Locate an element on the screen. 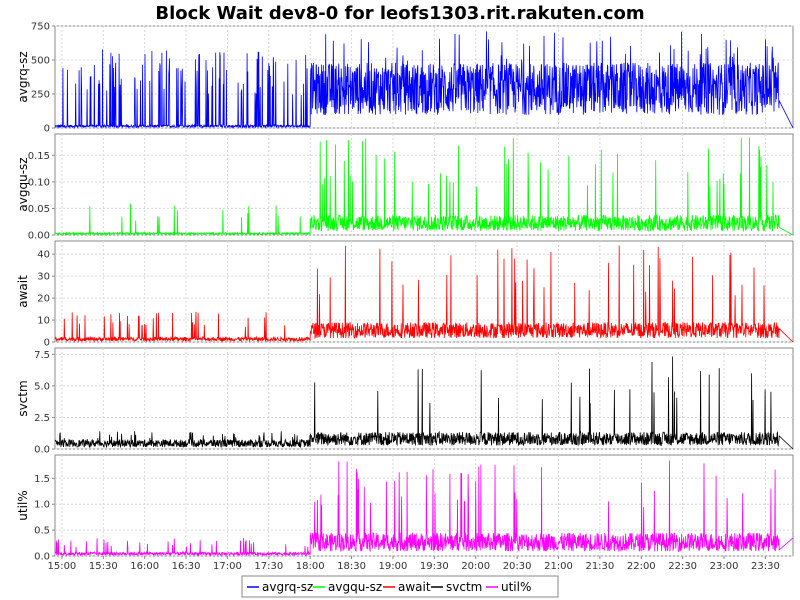 The width and height of the screenshot is (800, 600). y-tick-label: 40 is located at coordinates (43, 255).